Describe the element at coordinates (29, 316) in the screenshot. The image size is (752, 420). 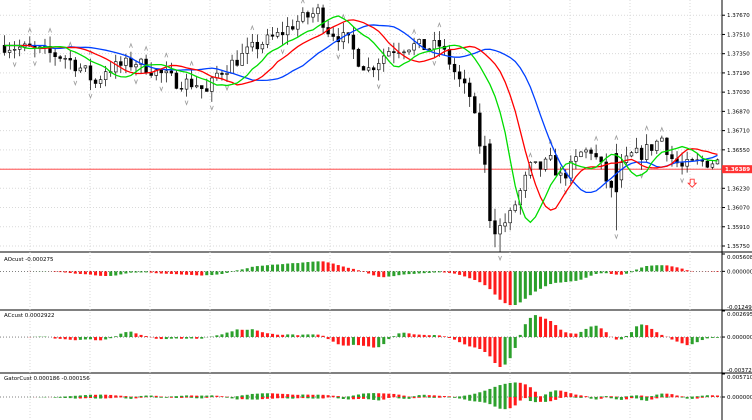
I see `ac-title: ACcust 0.0002922` at that location.